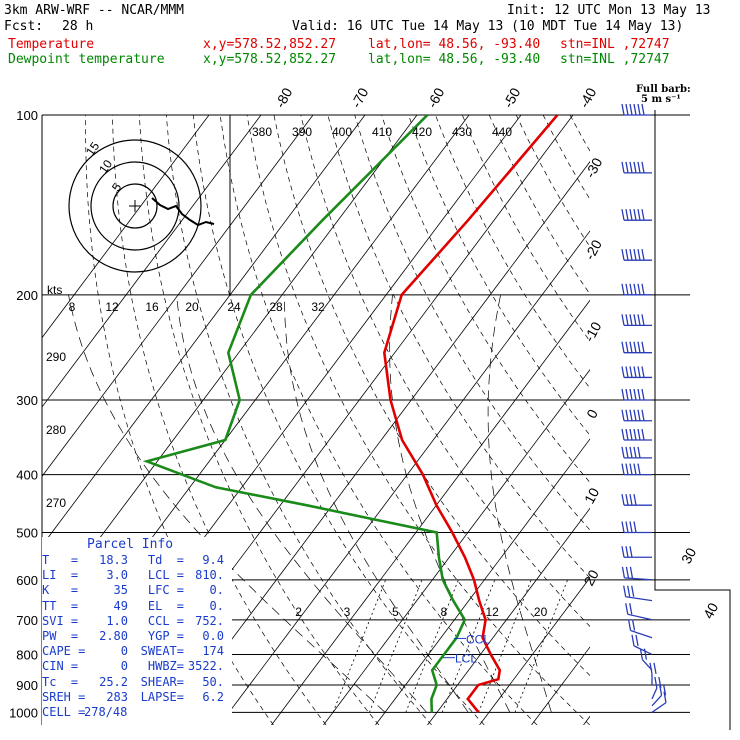 Image resolution: width=740 pixels, height=740 pixels. Describe the element at coordinates (60, 635) in the screenshot. I see `parcel-field-name: PW =` at that location.